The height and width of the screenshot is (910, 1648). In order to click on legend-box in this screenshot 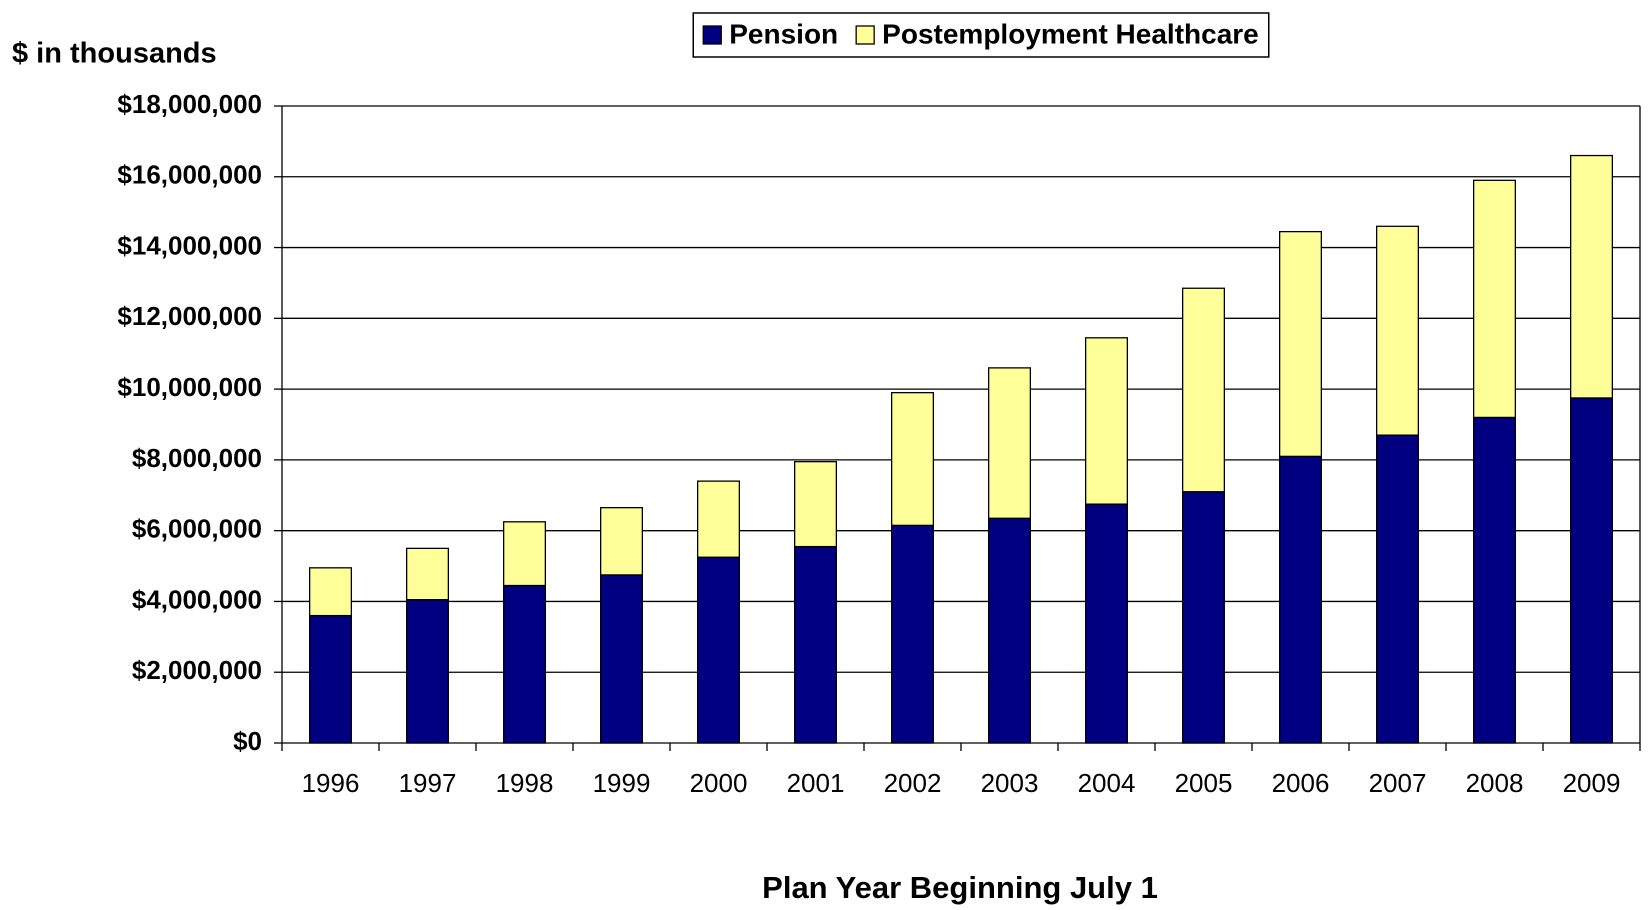, I will do `click(981, 35)`.